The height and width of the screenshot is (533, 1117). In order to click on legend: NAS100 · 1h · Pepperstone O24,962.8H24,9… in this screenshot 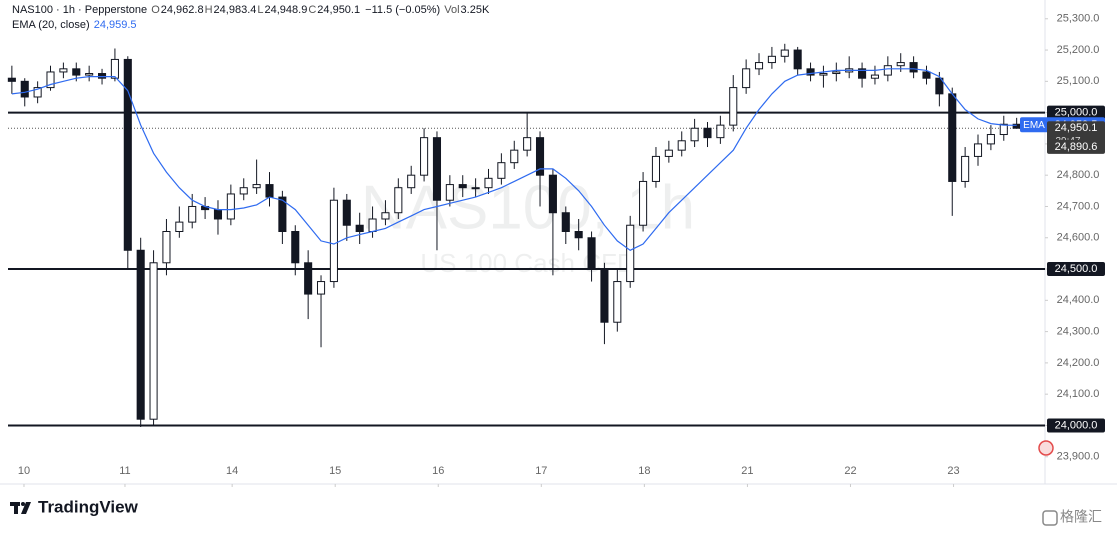, I will do `click(251, 18)`.